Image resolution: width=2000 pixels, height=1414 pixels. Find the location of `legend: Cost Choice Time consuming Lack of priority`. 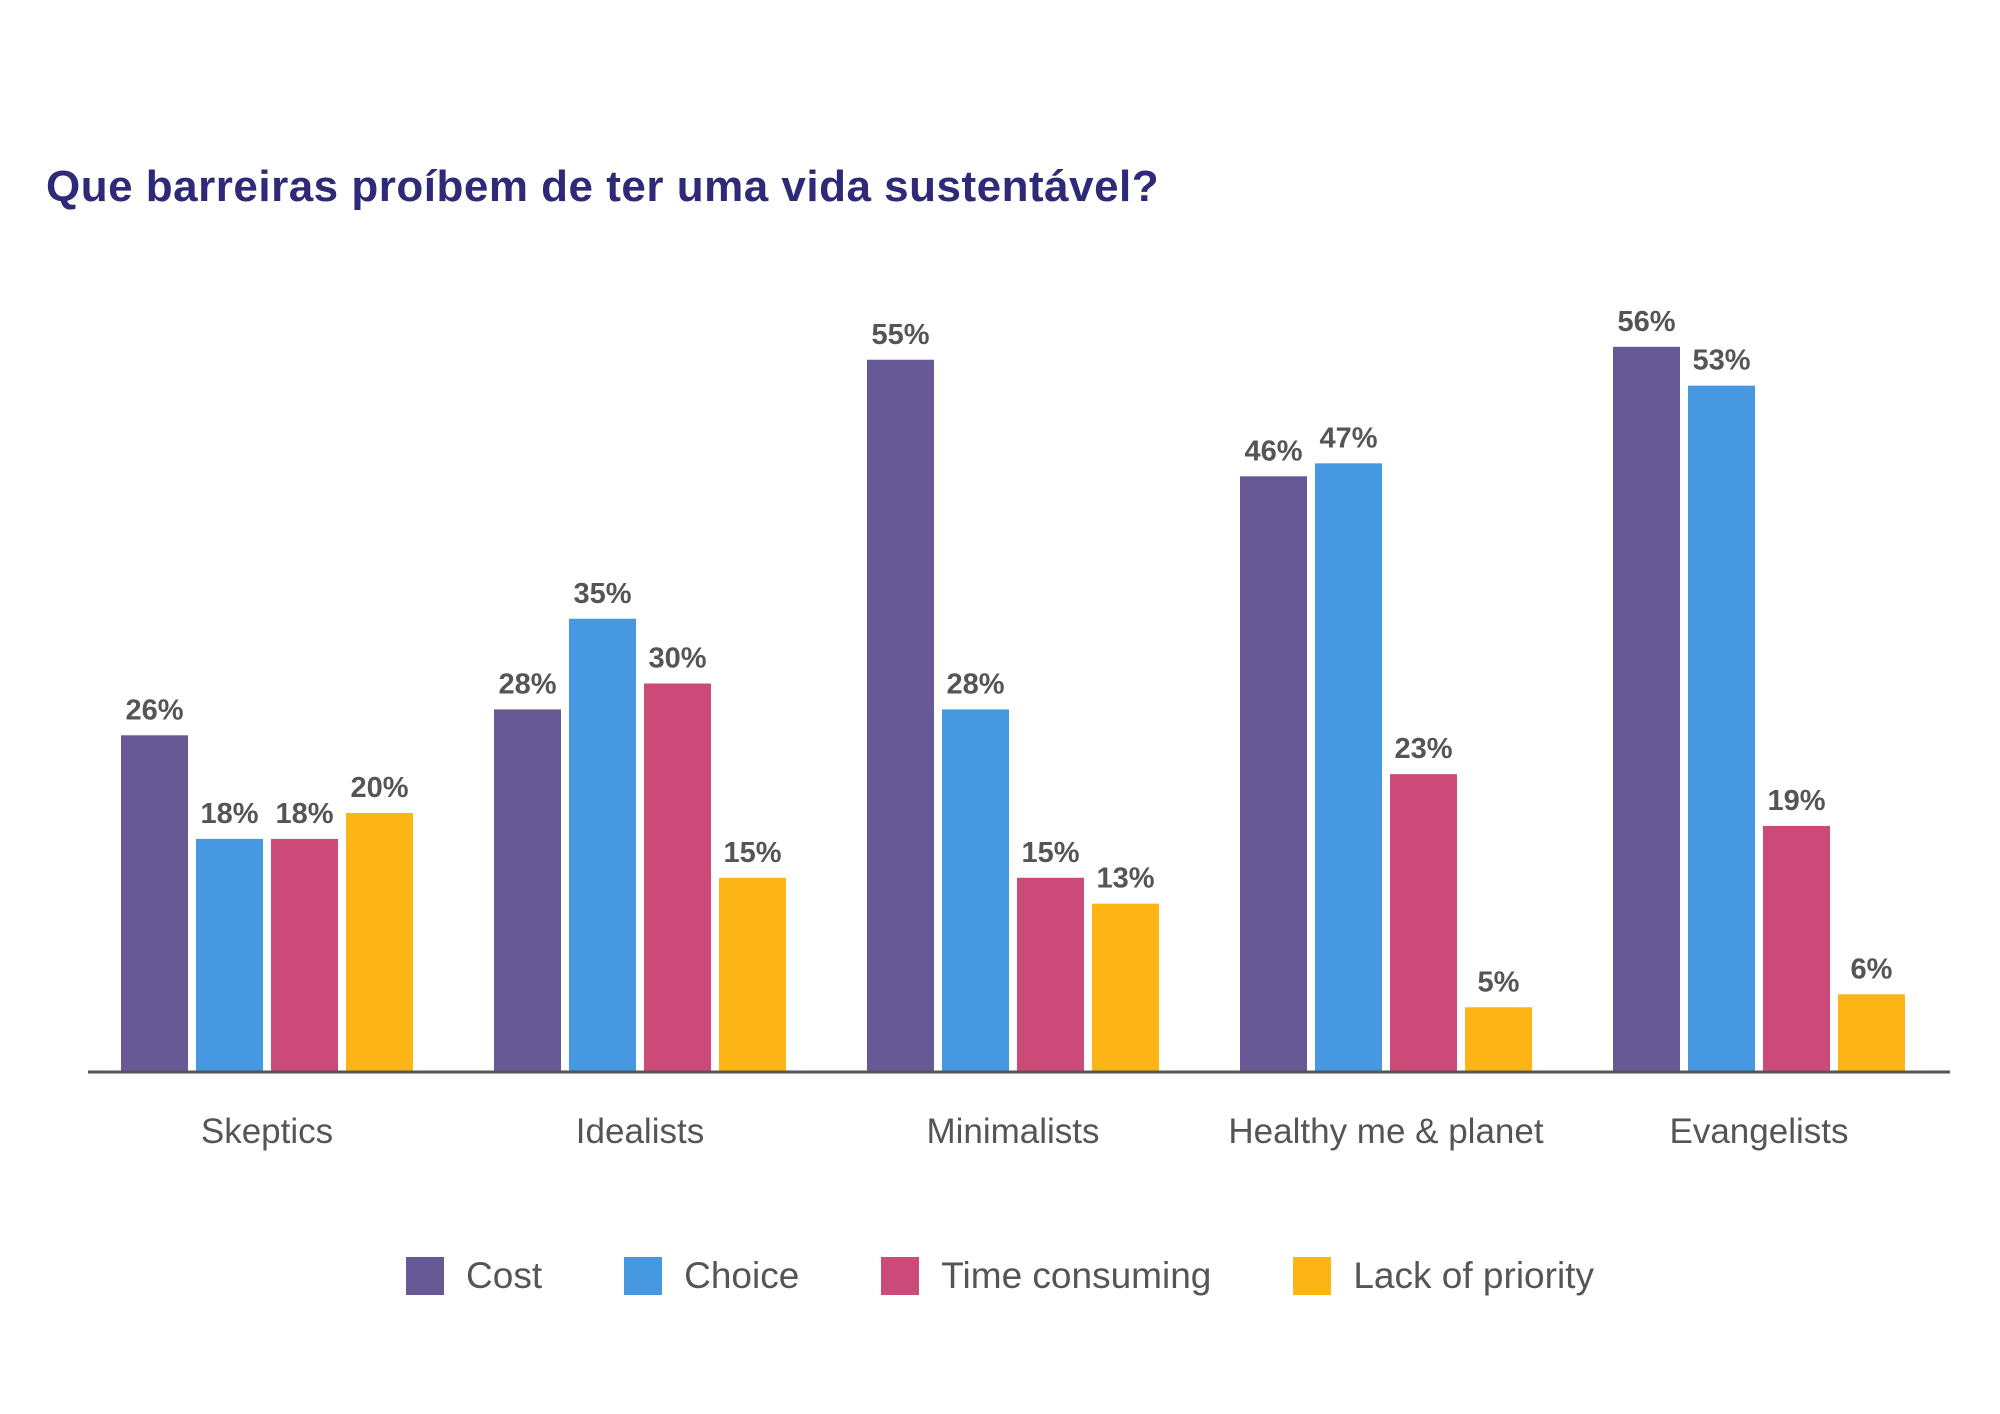

legend: Cost Choice Time consuming Lack of priority is located at coordinates (1000, 1276).